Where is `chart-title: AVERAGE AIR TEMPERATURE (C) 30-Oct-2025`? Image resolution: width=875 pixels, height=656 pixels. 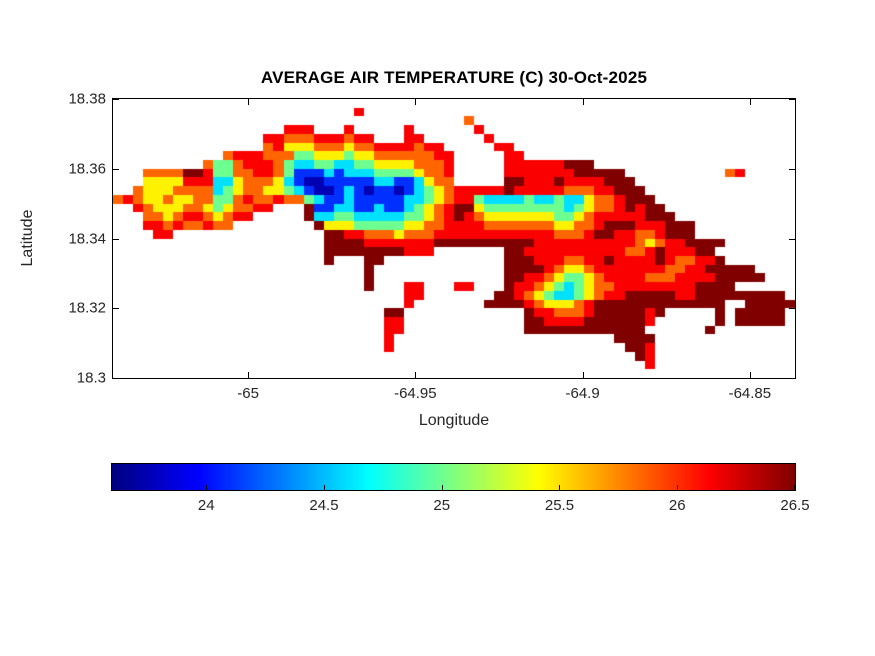
chart-title: AVERAGE AIR TEMPERATURE (C) 30-Oct-2025 is located at coordinates (454, 77).